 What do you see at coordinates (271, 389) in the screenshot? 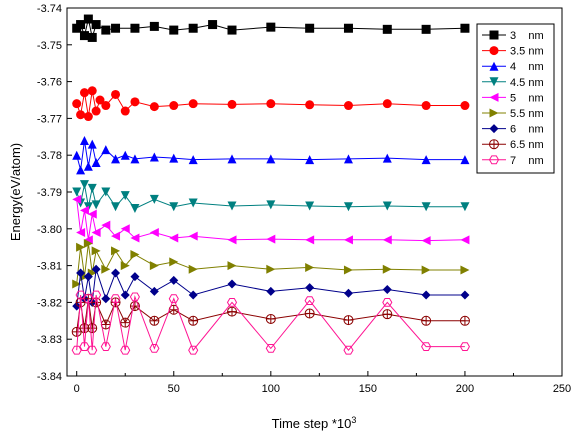
I see `x-tick-label: 100` at bounding box center [271, 389].